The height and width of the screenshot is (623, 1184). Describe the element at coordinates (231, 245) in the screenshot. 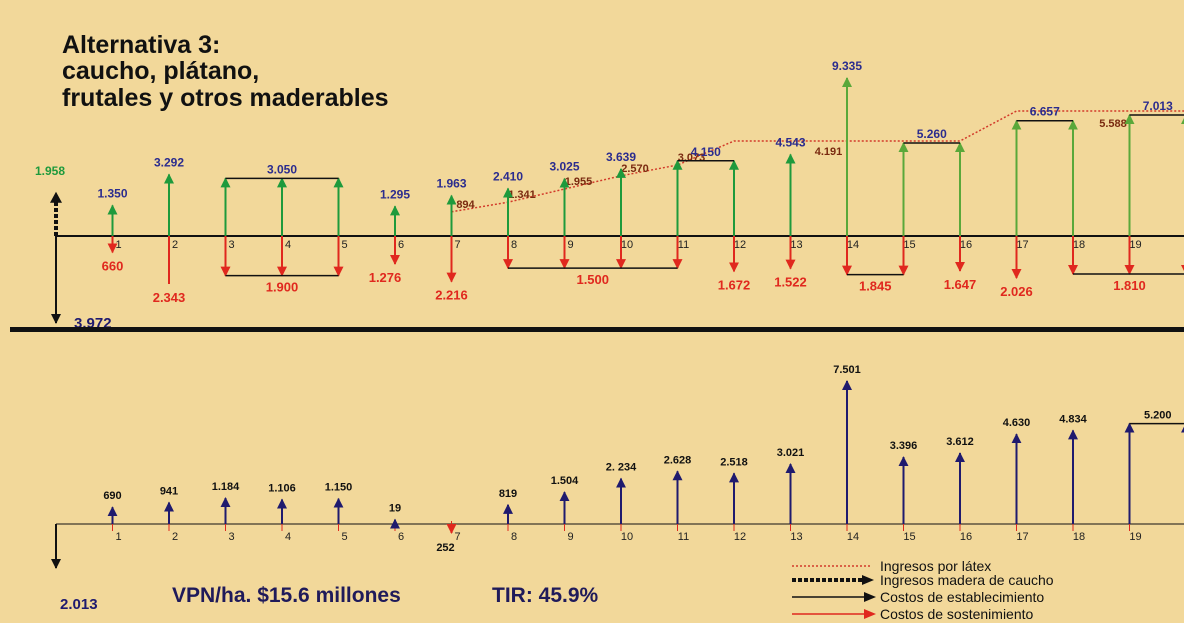

I see `top-year-label: 3` at that location.